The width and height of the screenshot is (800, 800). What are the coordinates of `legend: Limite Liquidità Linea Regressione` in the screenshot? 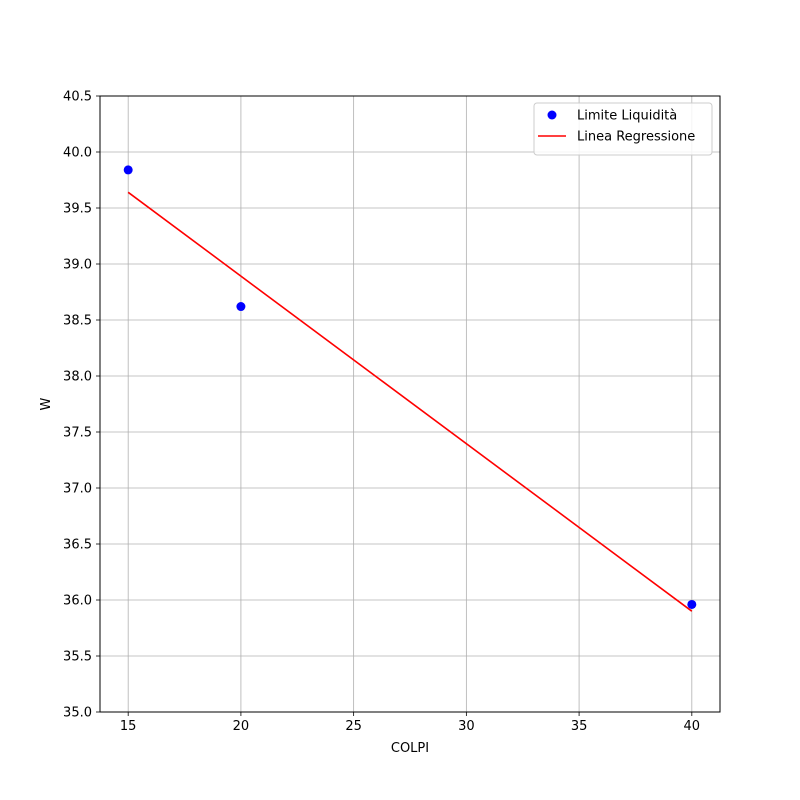 It's located at (623, 129).